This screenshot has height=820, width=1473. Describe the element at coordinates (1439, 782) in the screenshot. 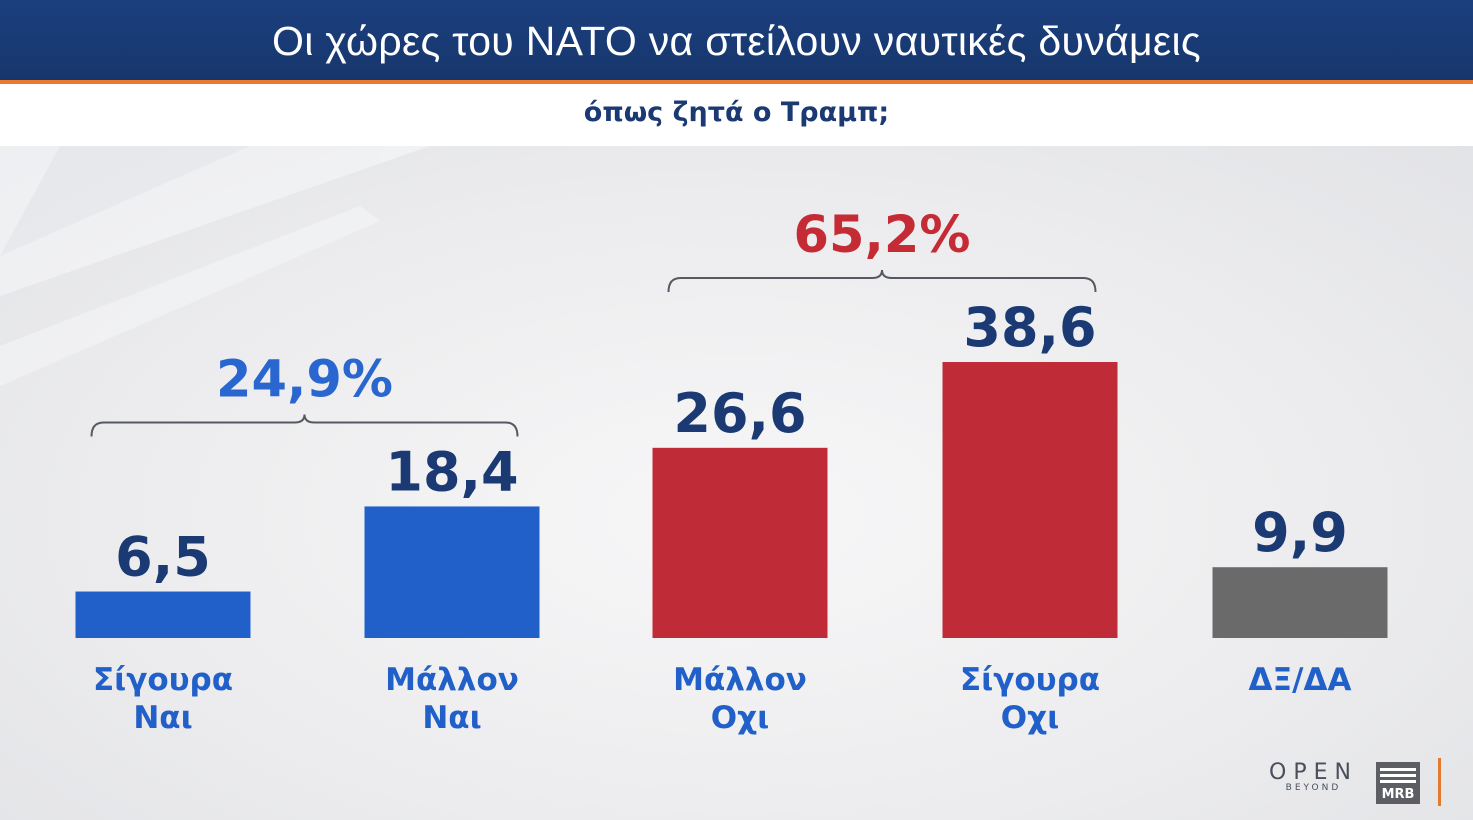

I see `logo-divider` at that location.